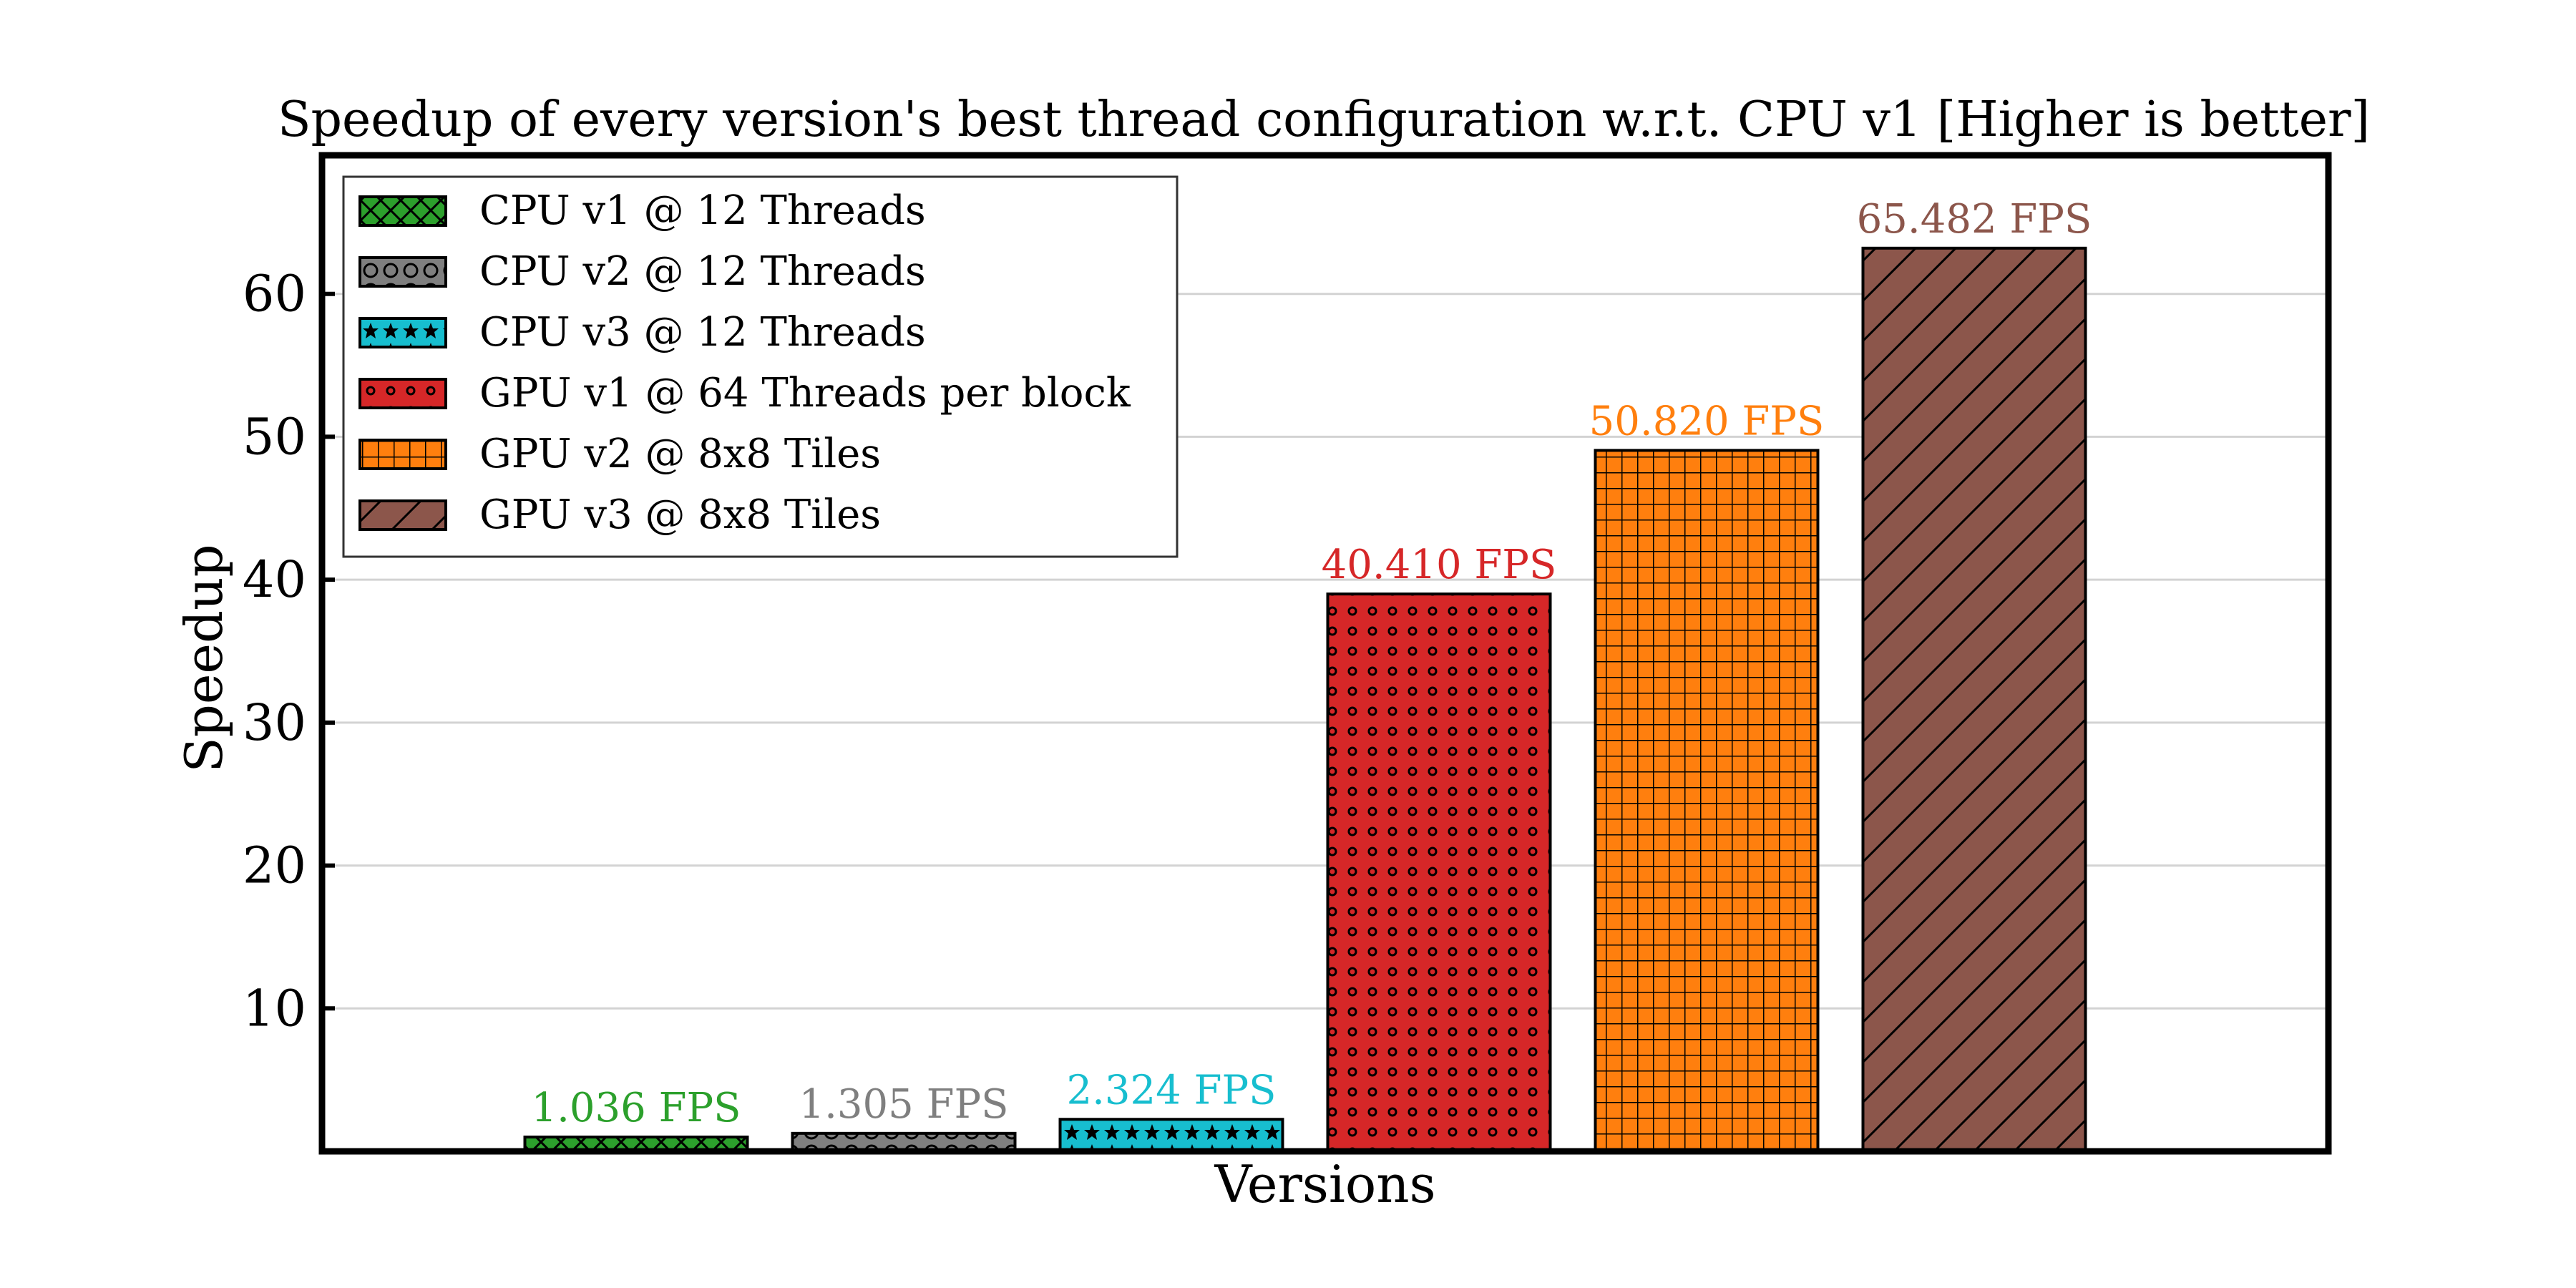 This screenshot has width=2576, height=1288. What do you see at coordinates (274, 294) in the screenshot?
I see `y-tick-label: 60` at bounding box center [274, 294].